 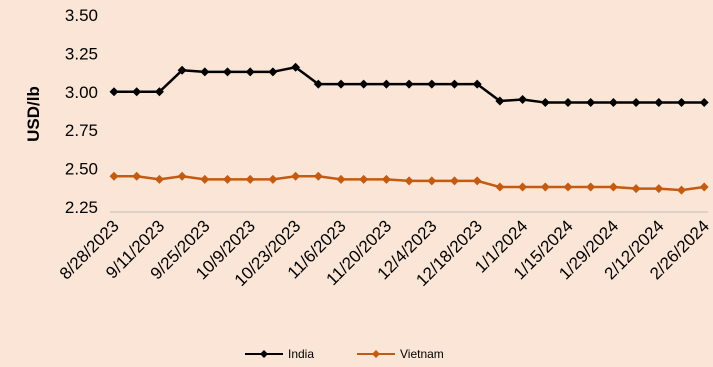 I want to click on series-vietnam, so click(x=409, y=183).